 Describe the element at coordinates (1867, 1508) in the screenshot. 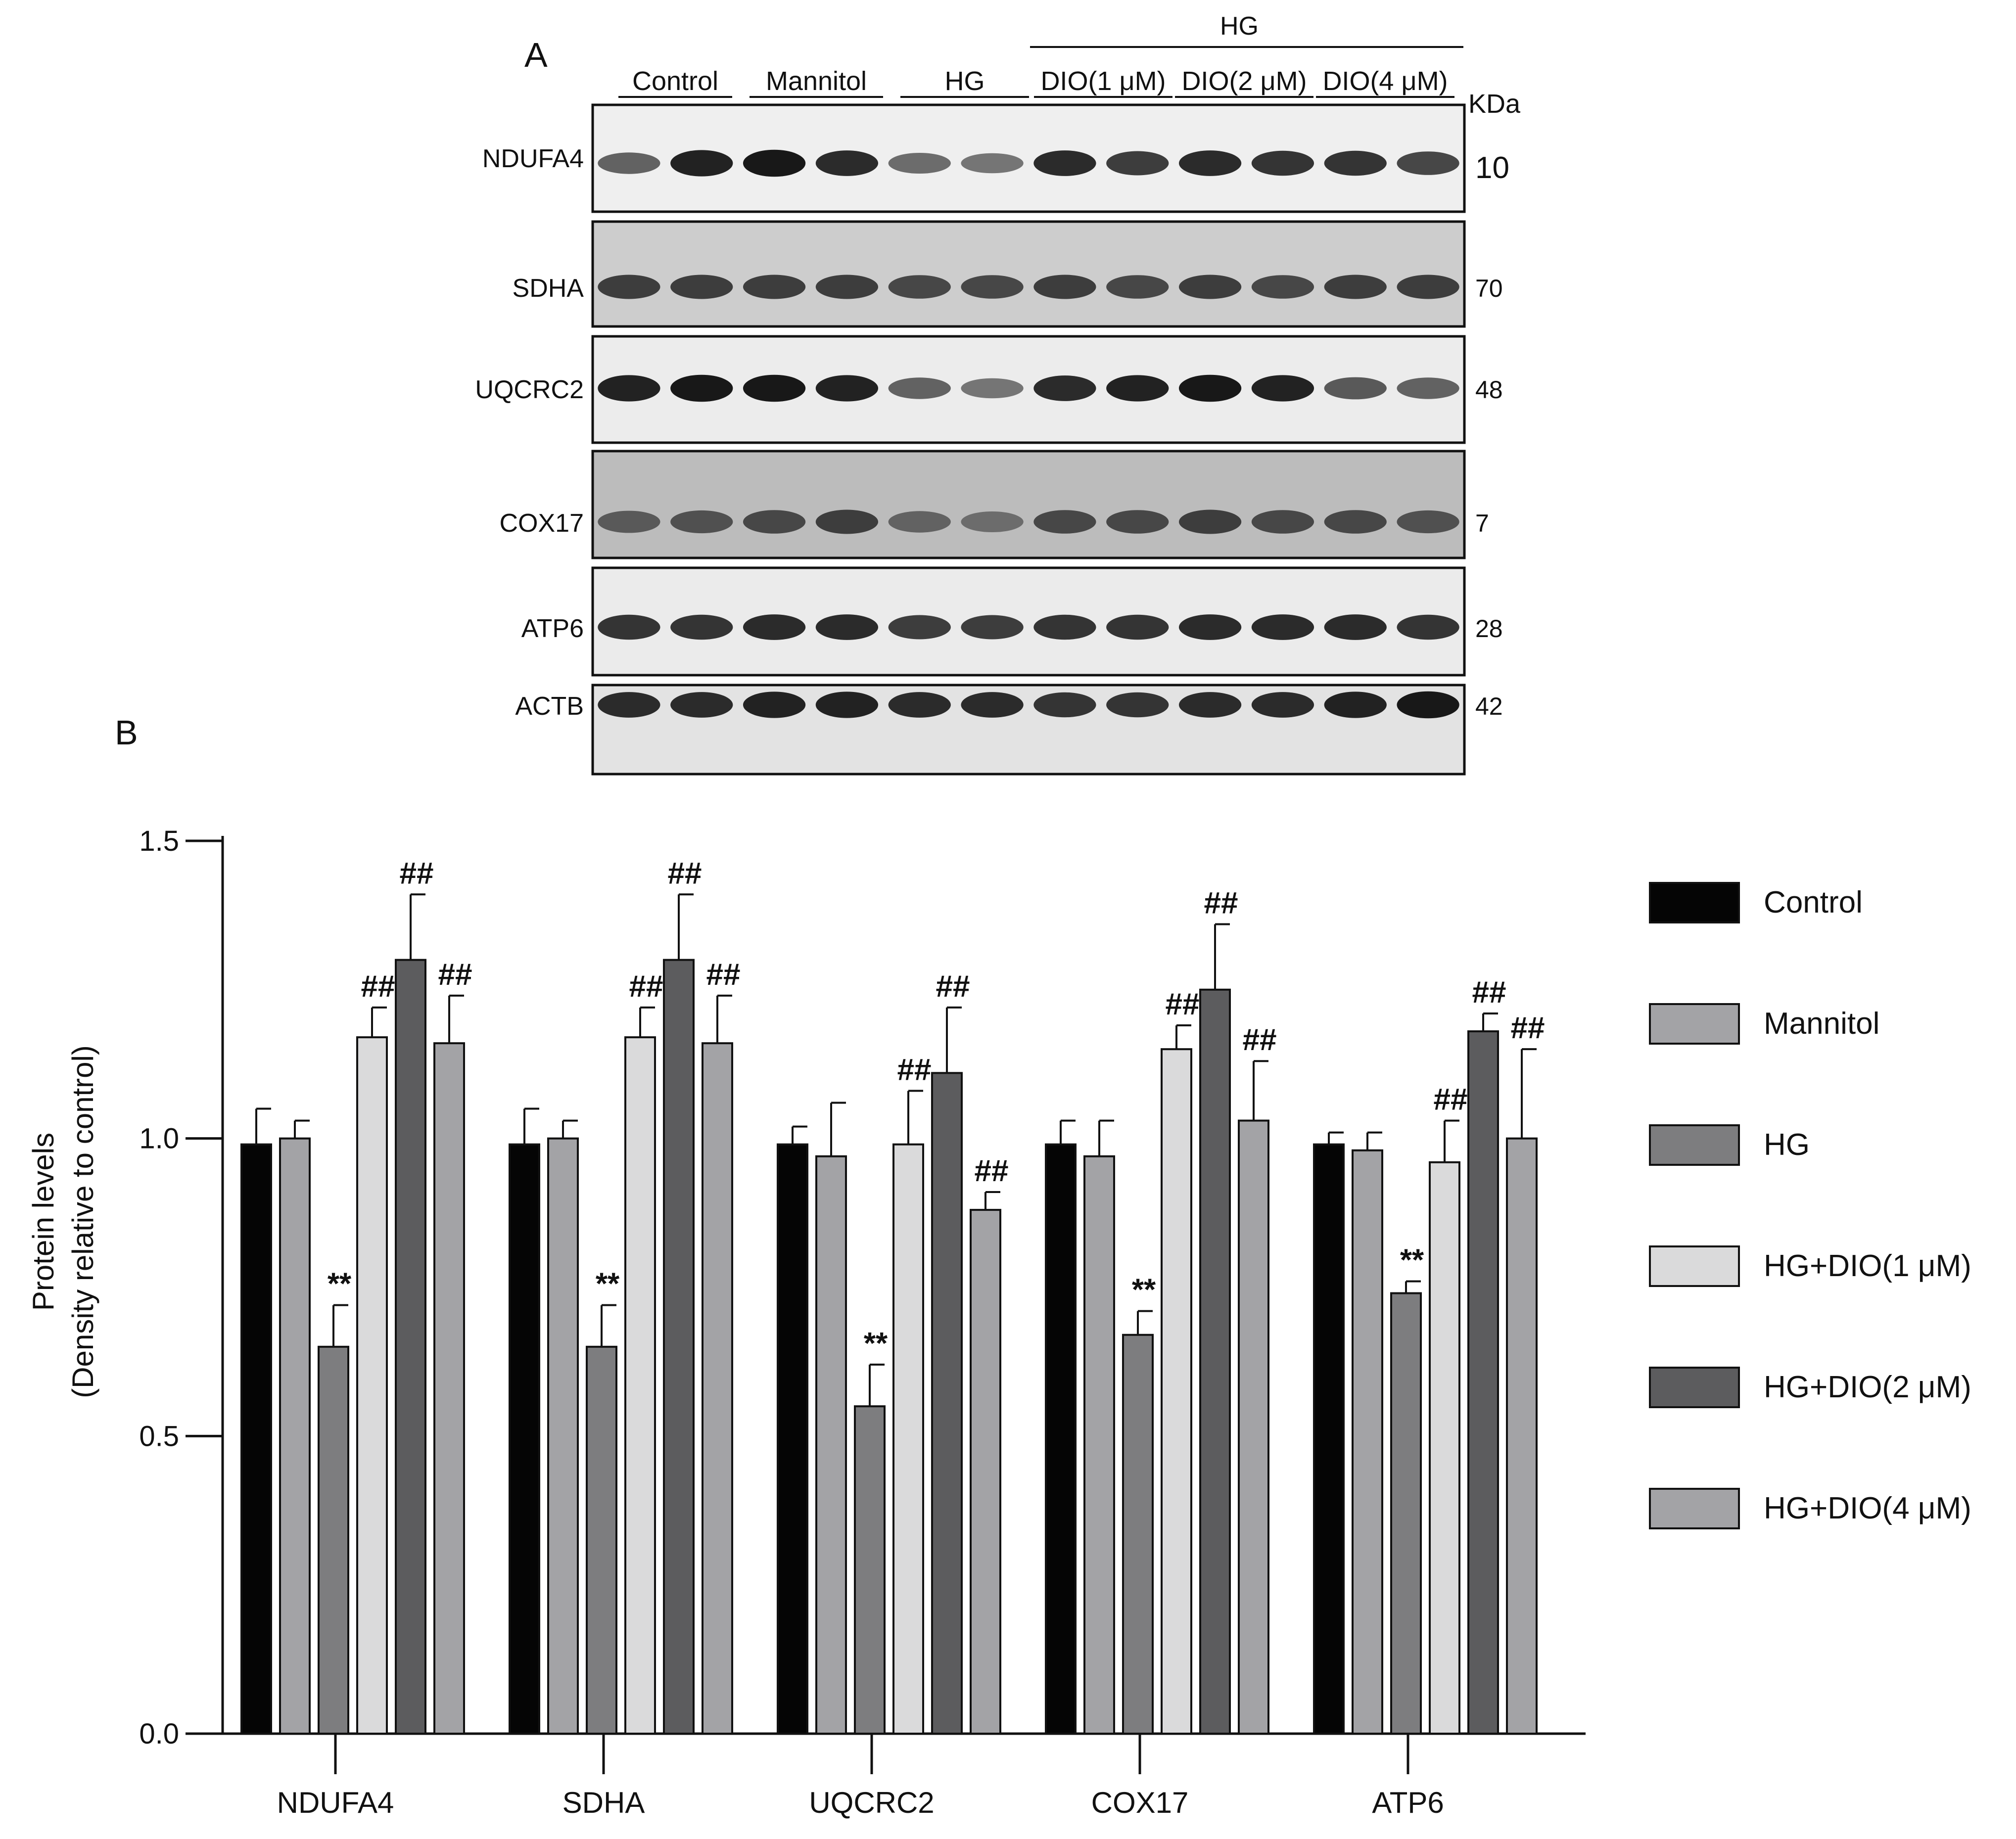

I see `legend-label: HG+DIO(4 μM)` at that location.